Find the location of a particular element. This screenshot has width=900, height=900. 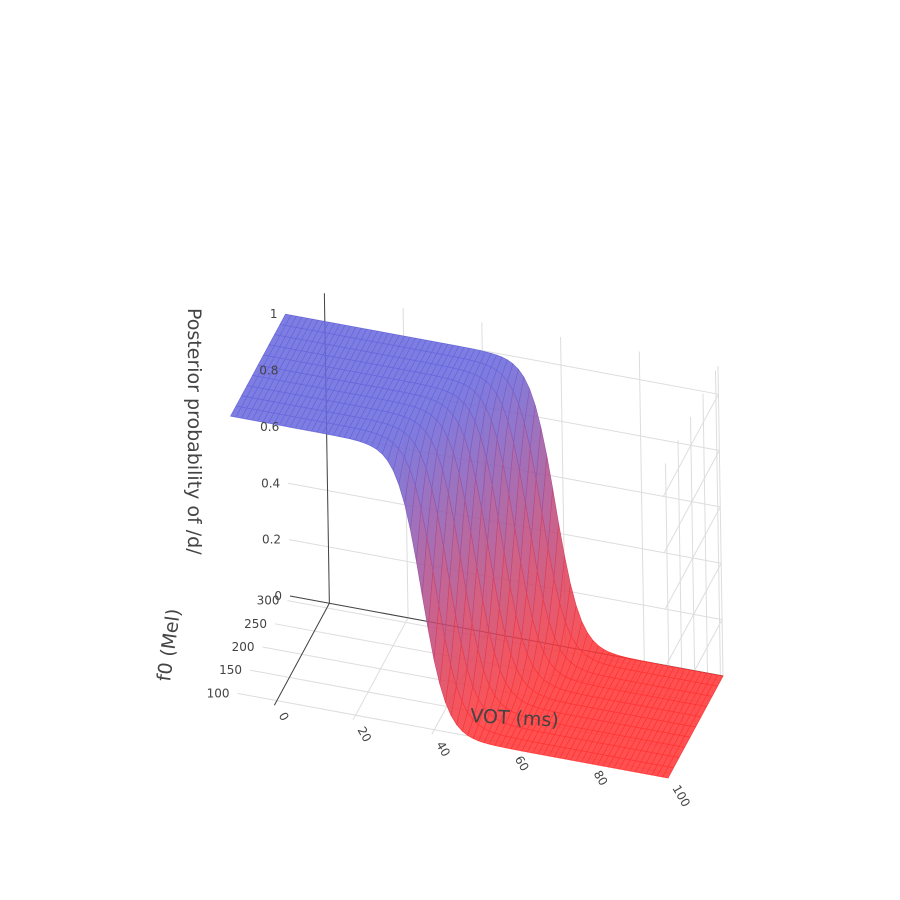

y-axis-title: f0 (Mel) is located at coordinates (169, 644).